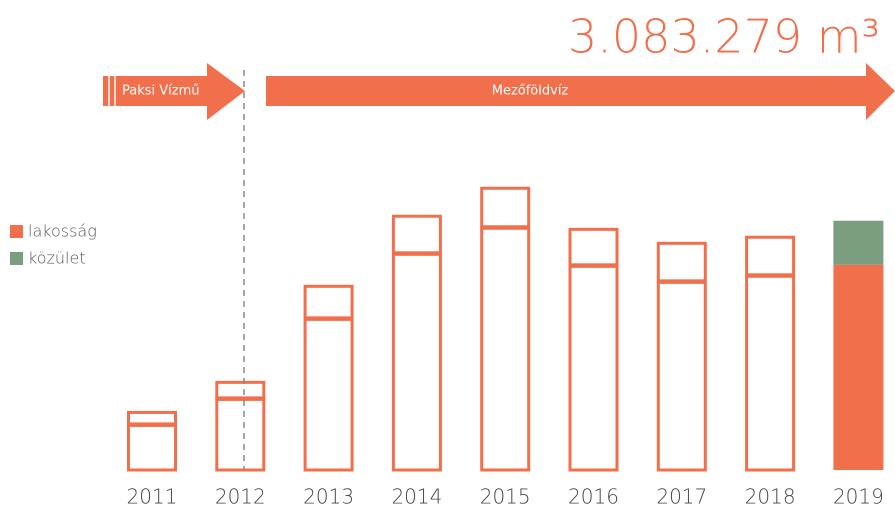 Image resolution: width=895 pixels, height=513 pixels. What do you see at coordinates (593, 497) in the screenshot?
I see `x-tick-label: 2016` at bounding box center [593, 497].